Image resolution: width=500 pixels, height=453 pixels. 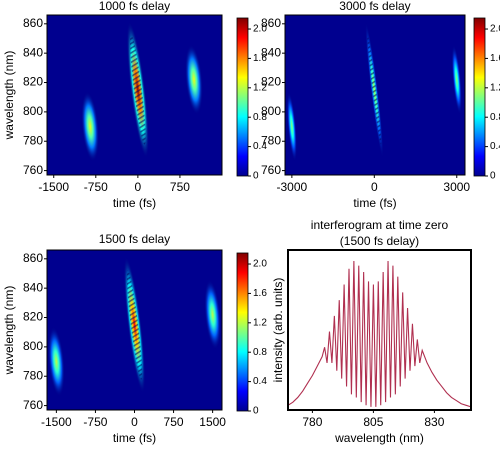 What do you see at coordinates (134, 239) in the screenshot?
I see `panel-title: 1500 fs delay` at bounding box center [134, 239].